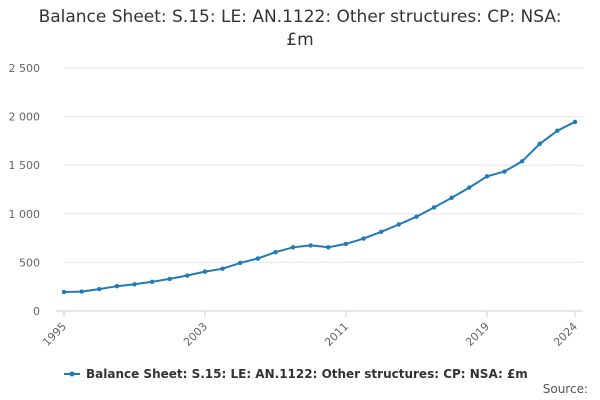 This screenshot has height=400, width=600. I want to click on x-tick-label: 2003, so click(195, 334).